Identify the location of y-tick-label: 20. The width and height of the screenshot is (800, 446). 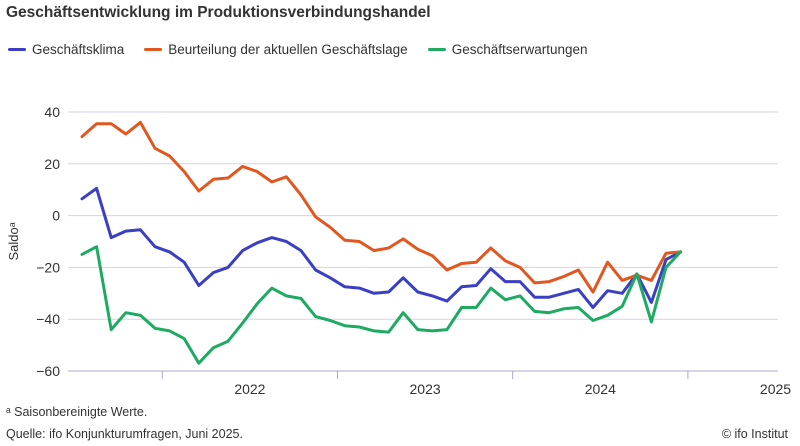
(52, 164).